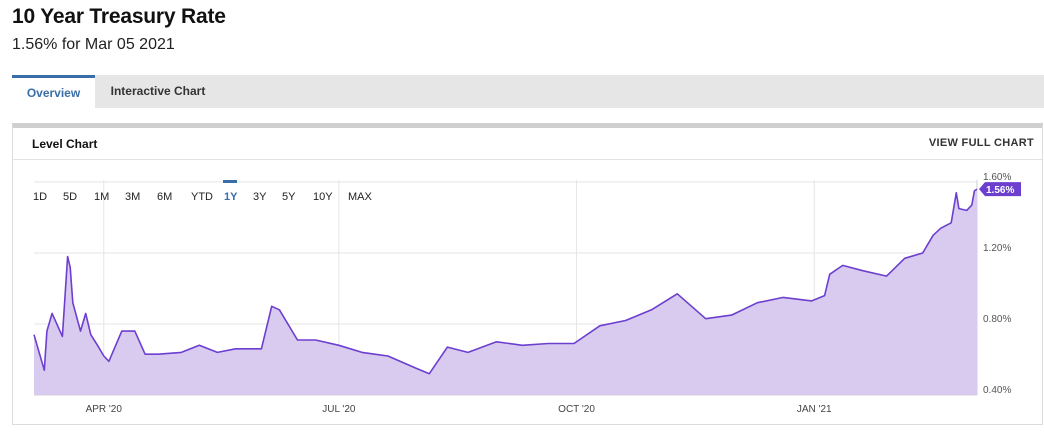 The image size is (1044, 433). What do you see at coordinates (260, 197) in the screenshot?
I see `range-button-3y: 3Y` at bounding box center [260, 197].